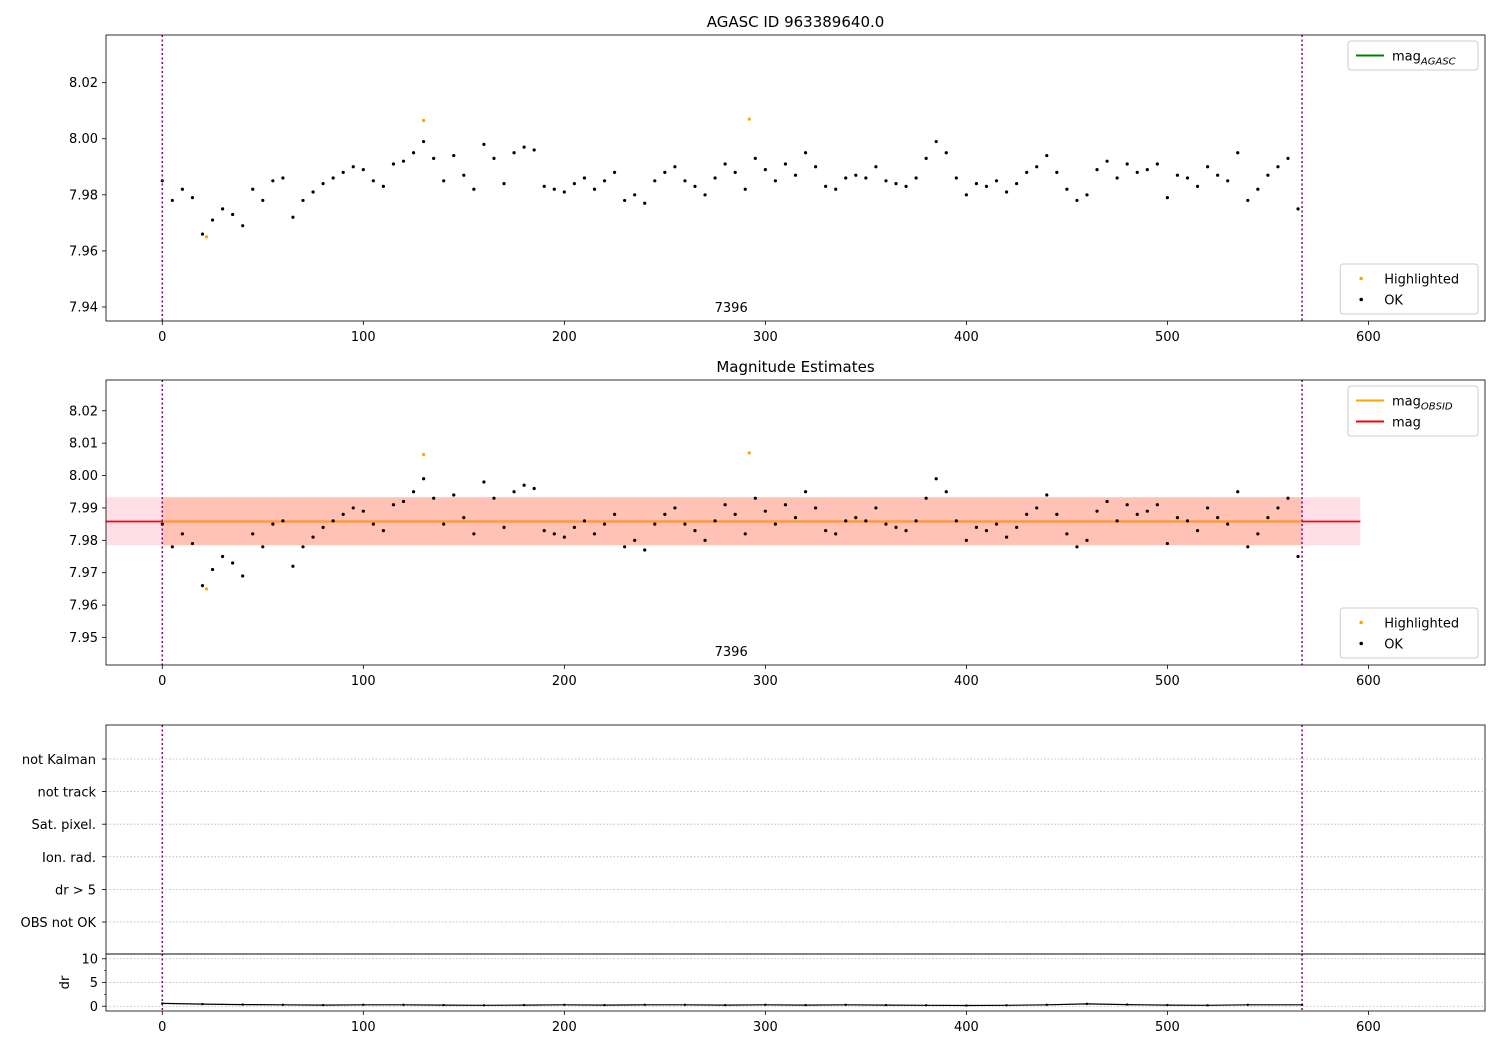 The width and height of the screenshot is (1500, 1050). What do you see at coordinates (1421, 624) in the screenshot?
I see `legend-label: Highlighted` at bounding box center [1421, 624].